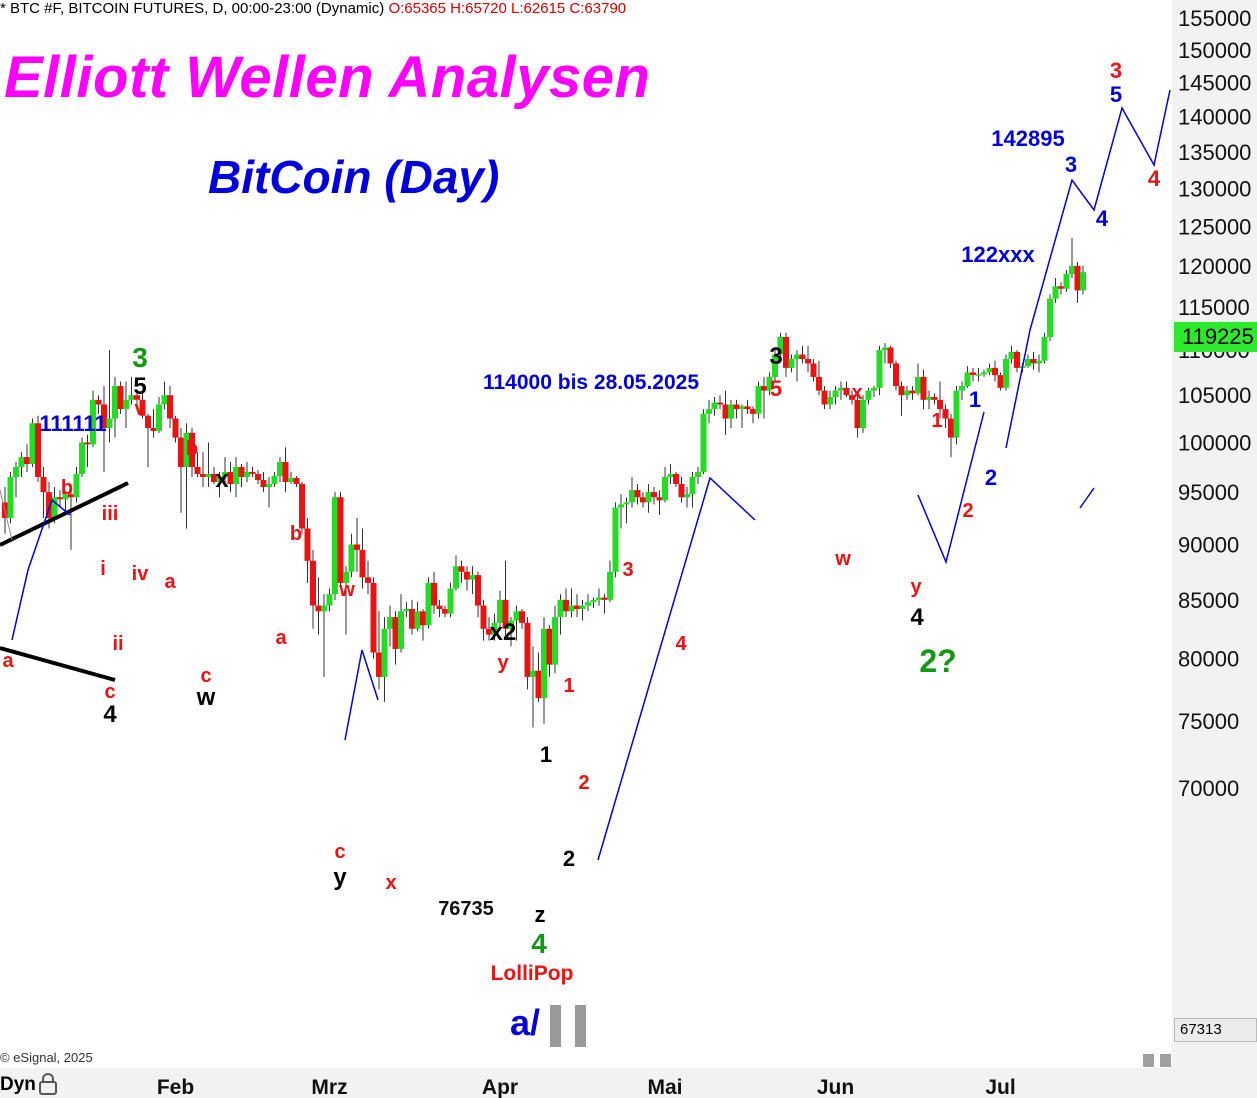 This screenshot has width=1257, height=1098. What do you see at coordinates (525, 1022) in the screenshot?
I see `annotation-a-slash: a/` at bounding box center [525, 1022].